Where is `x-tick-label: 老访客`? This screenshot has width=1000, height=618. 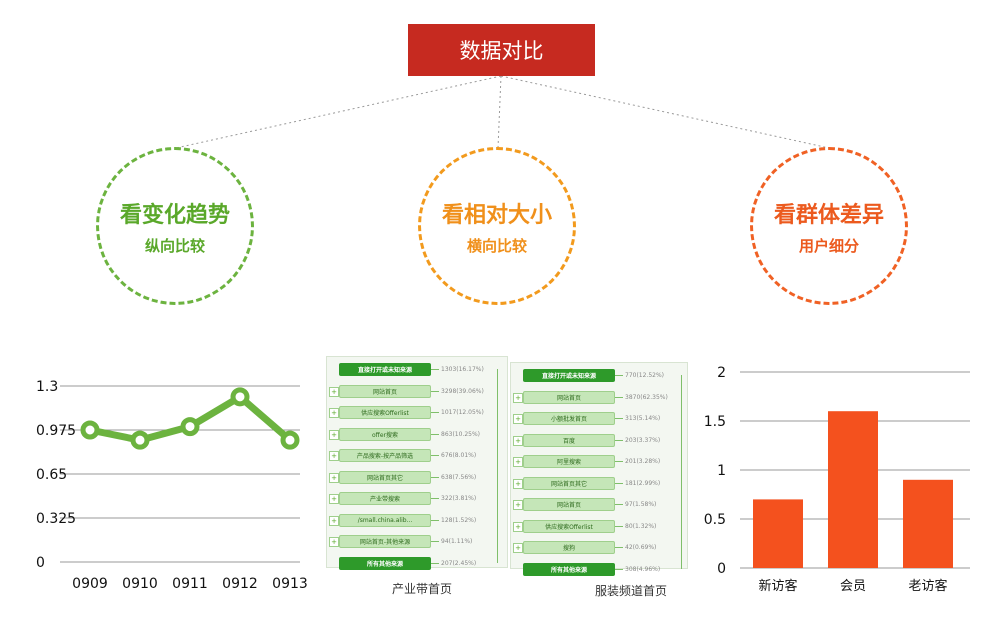
x-tick-label: 老访客 is located at coordinates (927, 586).